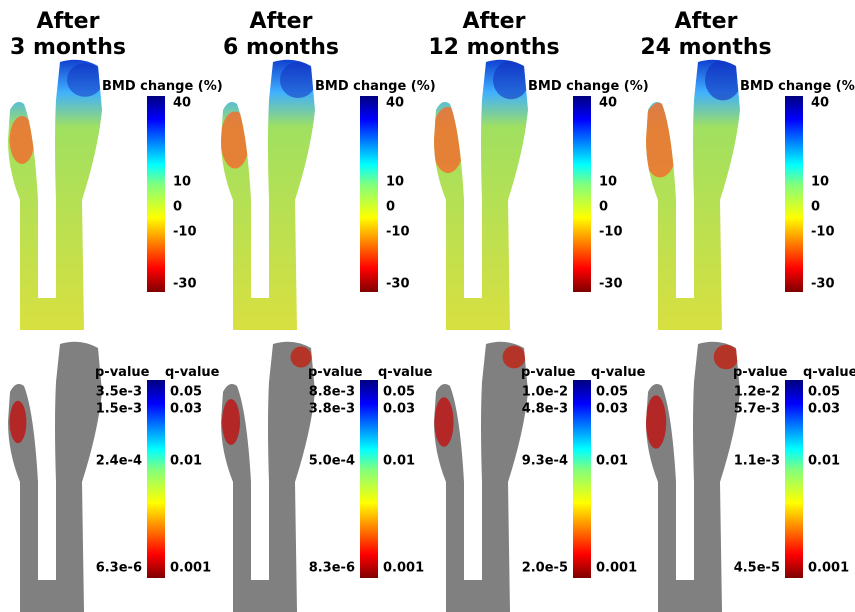 The height and width of the screenshot is (612, 855). I want to click on p-value-tick: 1.5e-3, so click(119, 409).